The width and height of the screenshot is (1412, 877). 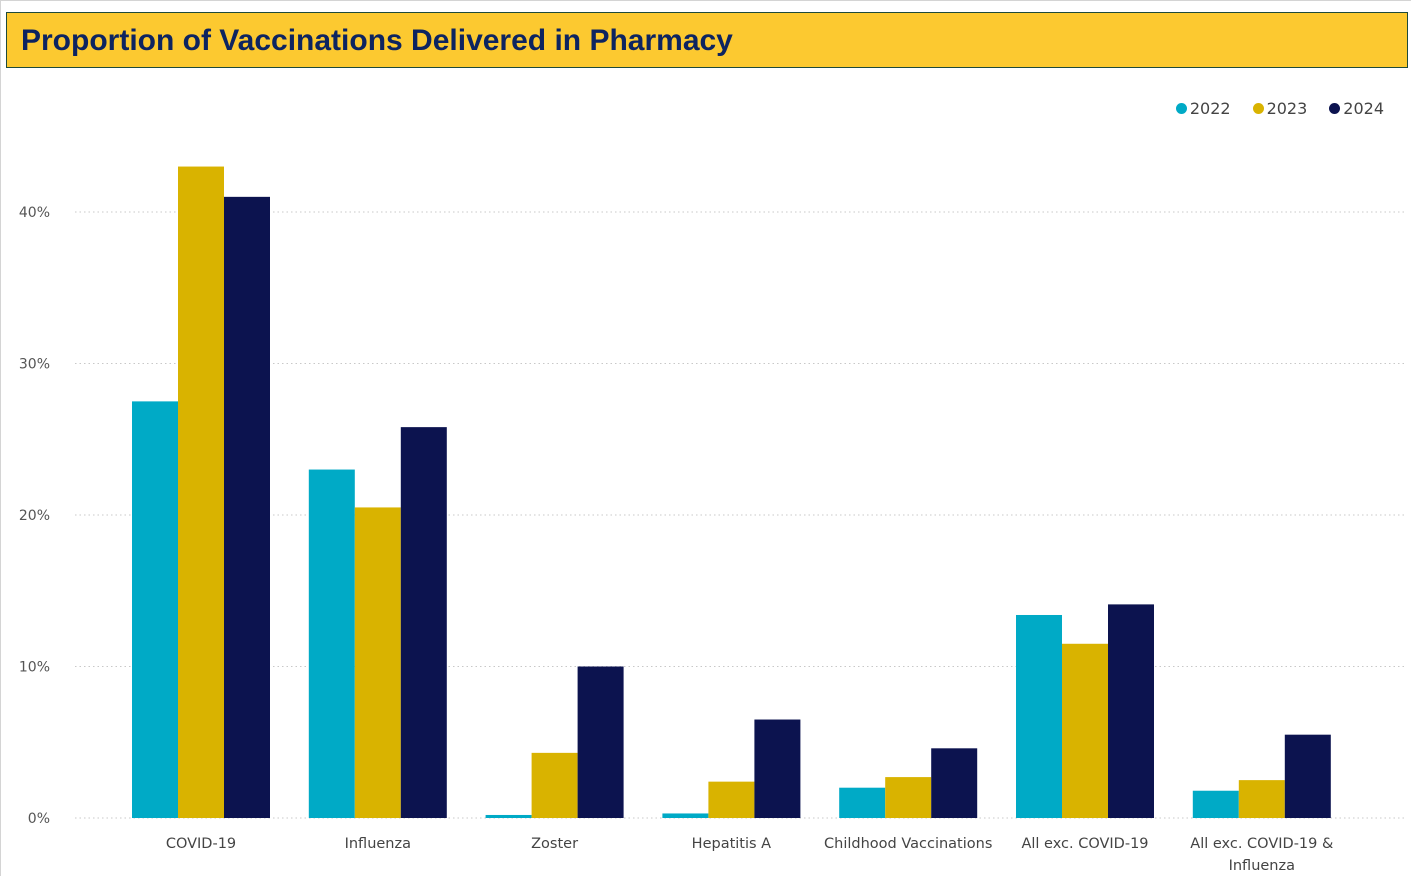 What do you see at coordinates (732, 844) in the screenshot?
I see `x-tick-label: Hepatitis A` at bounding box center [732, 844].